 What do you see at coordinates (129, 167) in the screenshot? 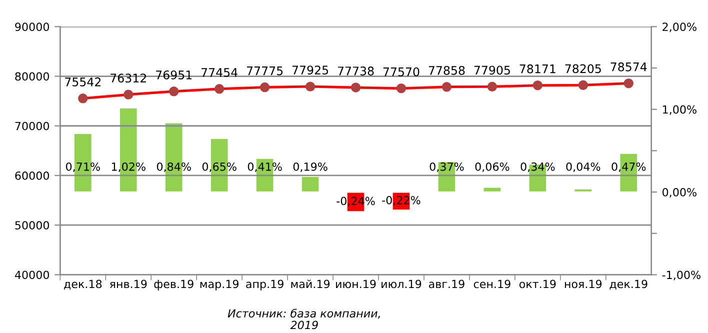
I see `data-label: 1,02%` at bounding box center [129, 167].